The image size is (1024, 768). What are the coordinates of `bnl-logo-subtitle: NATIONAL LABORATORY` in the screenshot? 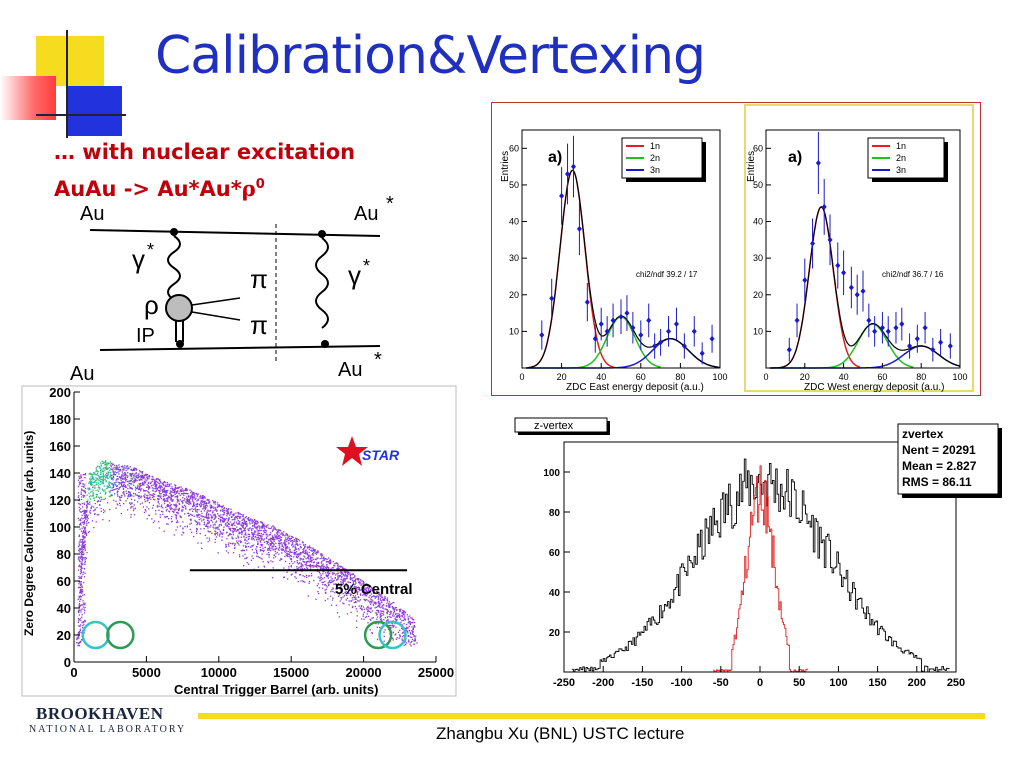 It's located at (108, 729).